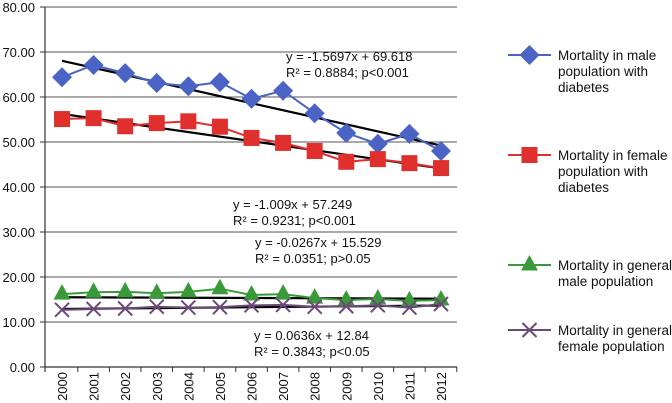  I want to click on y-tick-label: 10.00, so click(18, 322).